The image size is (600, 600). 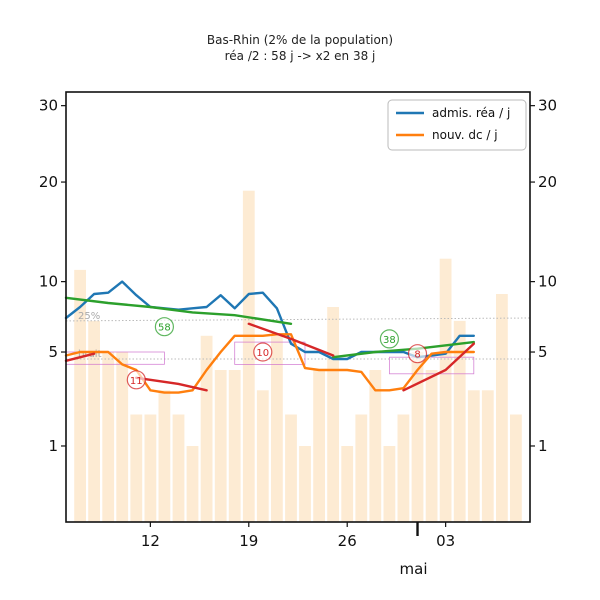 I want to click on reference-line, so click(x=298, y=319).